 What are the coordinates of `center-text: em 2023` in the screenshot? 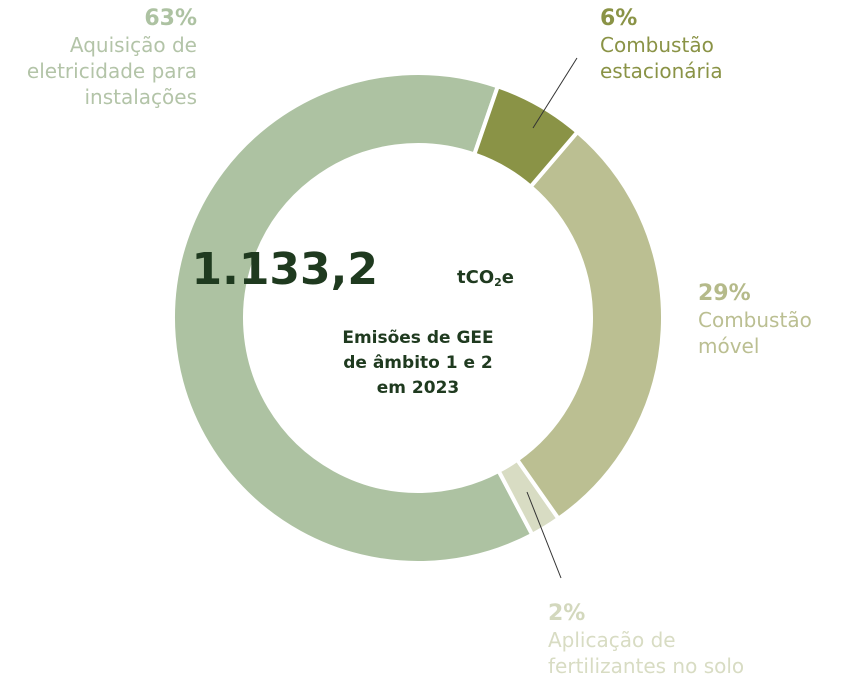 It's located at (418, 388).